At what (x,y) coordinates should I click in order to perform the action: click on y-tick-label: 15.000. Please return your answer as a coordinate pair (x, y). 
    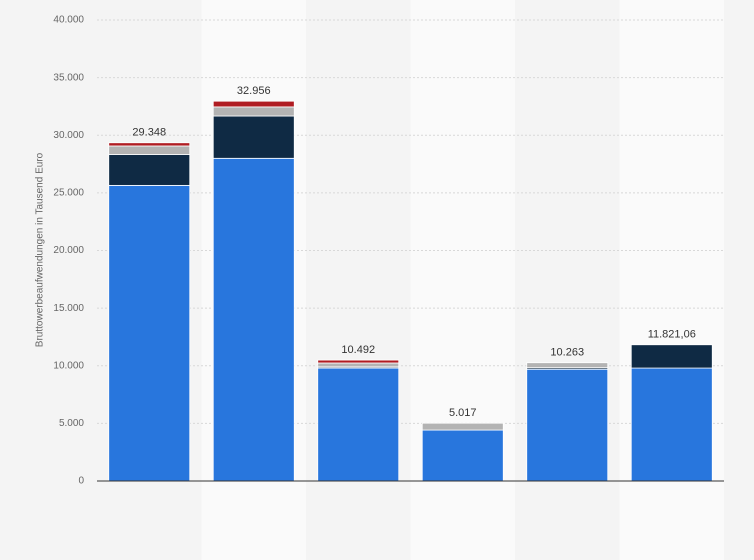
    Looking at the image, I should click on (68, 308).